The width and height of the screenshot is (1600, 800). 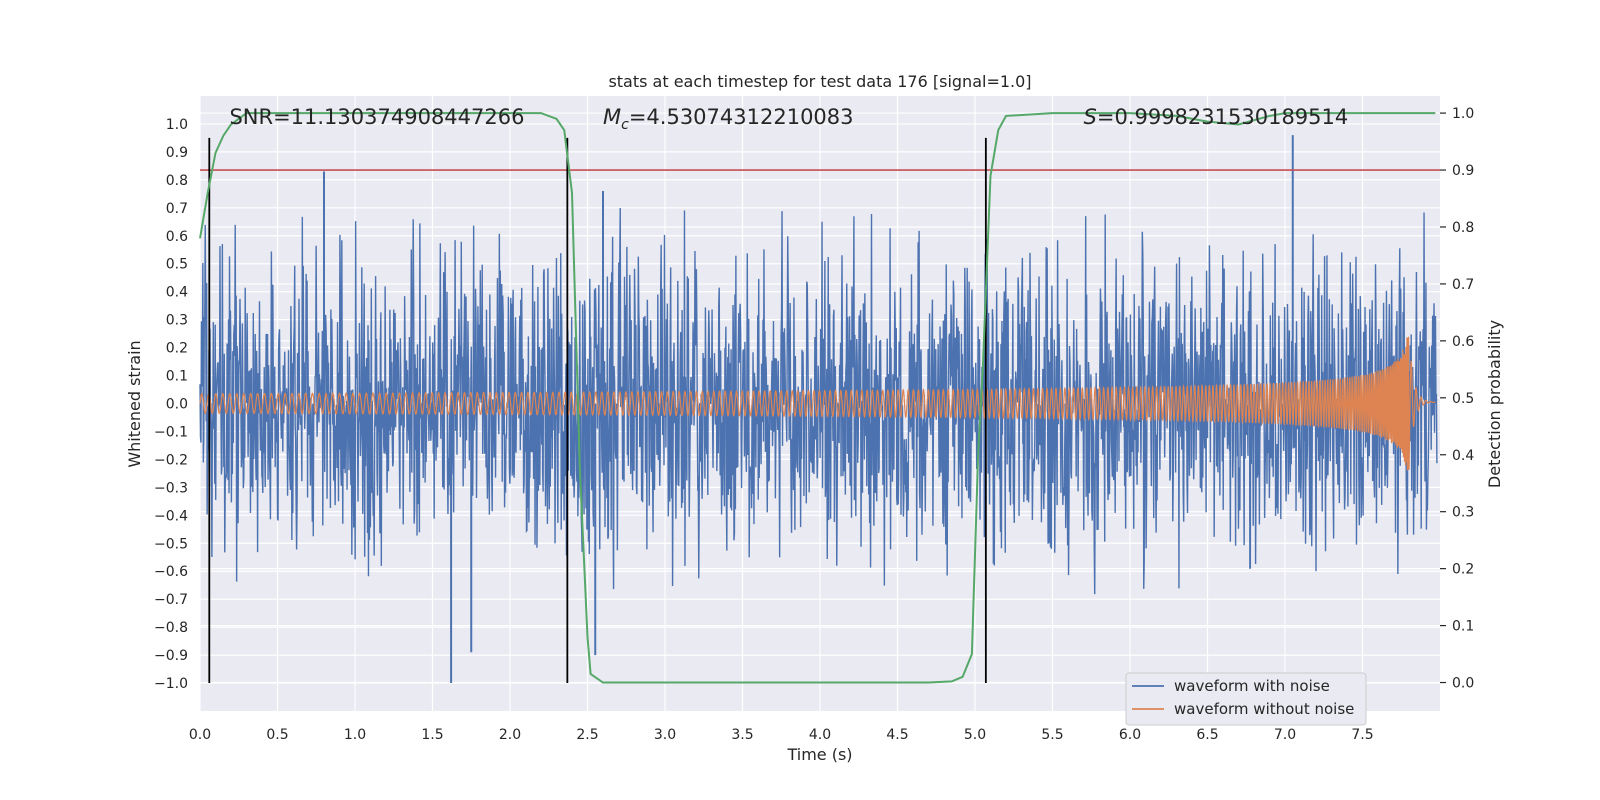 I want to click on y2-ticks: 1.0 0.9 0.8 0.7 0.6 0.5 0.4 0.3 0.2 0.1 0.0, so click(x=1457, y=399).